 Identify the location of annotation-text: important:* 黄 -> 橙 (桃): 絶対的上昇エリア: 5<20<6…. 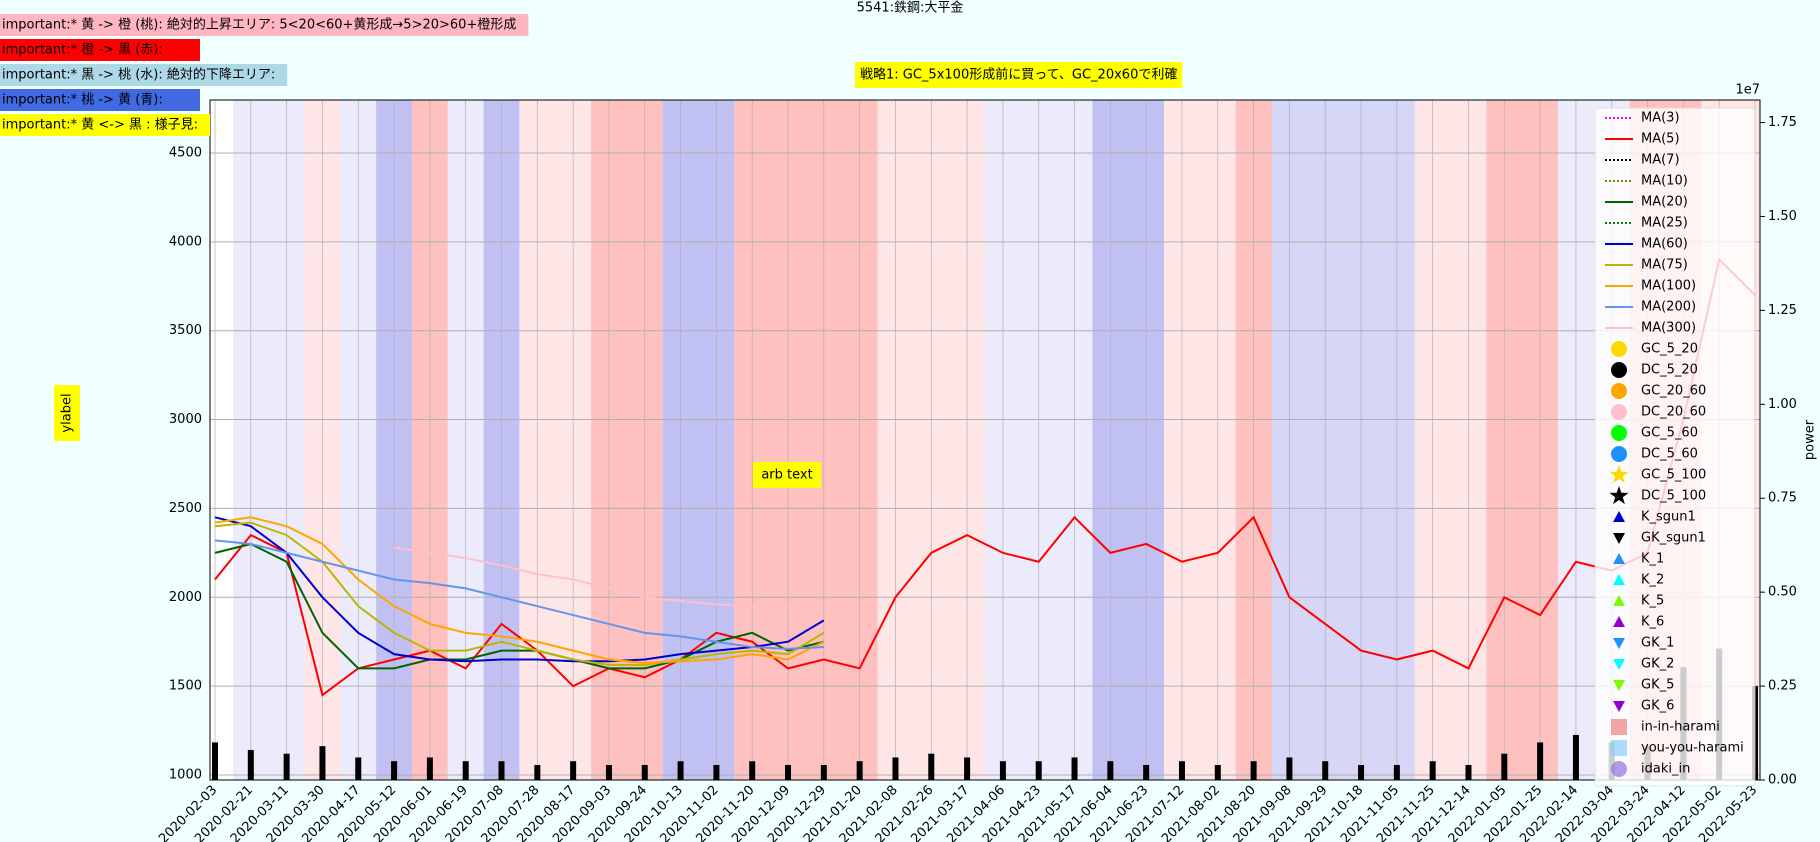
(259, 25).